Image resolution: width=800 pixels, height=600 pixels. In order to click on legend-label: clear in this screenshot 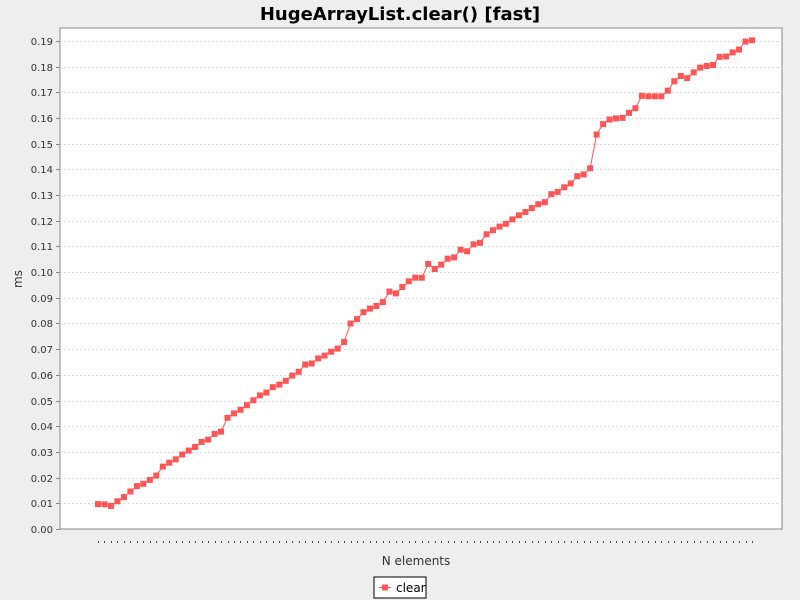, I will do `click(411, 588)`.